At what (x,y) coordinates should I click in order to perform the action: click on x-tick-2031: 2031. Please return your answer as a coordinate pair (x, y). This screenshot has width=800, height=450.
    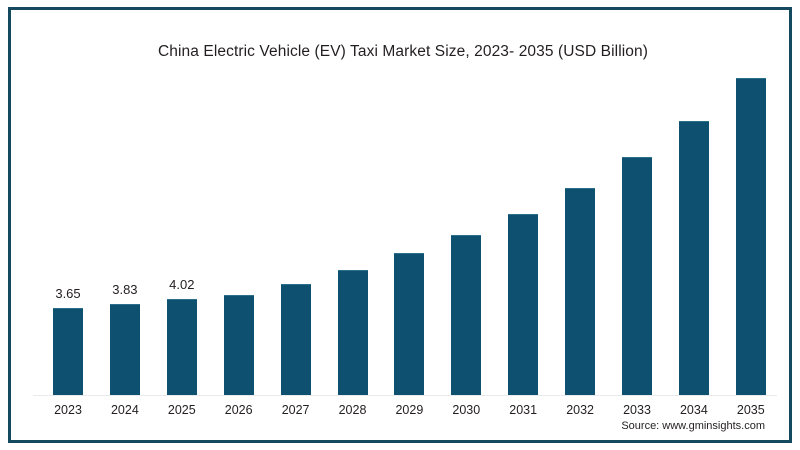
    Looking at the image, I should click on (523, 410).